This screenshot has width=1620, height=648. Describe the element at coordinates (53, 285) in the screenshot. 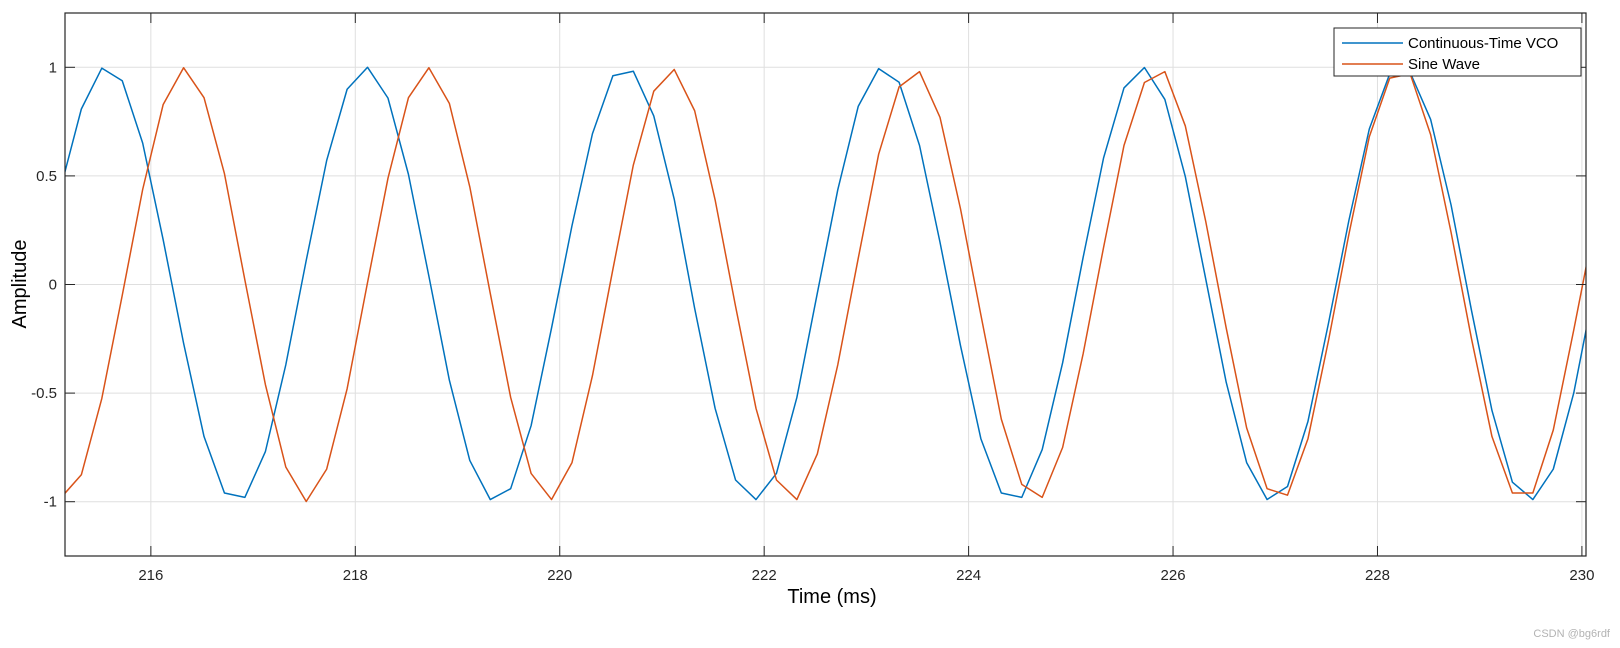

I see `y-tick-label: 0` at that location.